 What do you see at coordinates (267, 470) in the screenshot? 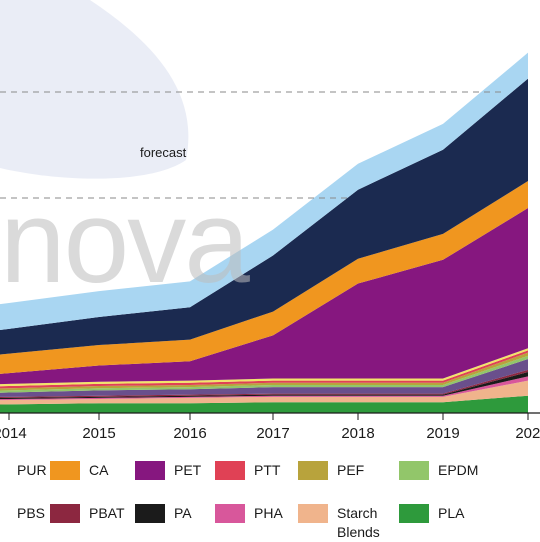
I see `legend-label: PTT` at bounding box center [267, 470].